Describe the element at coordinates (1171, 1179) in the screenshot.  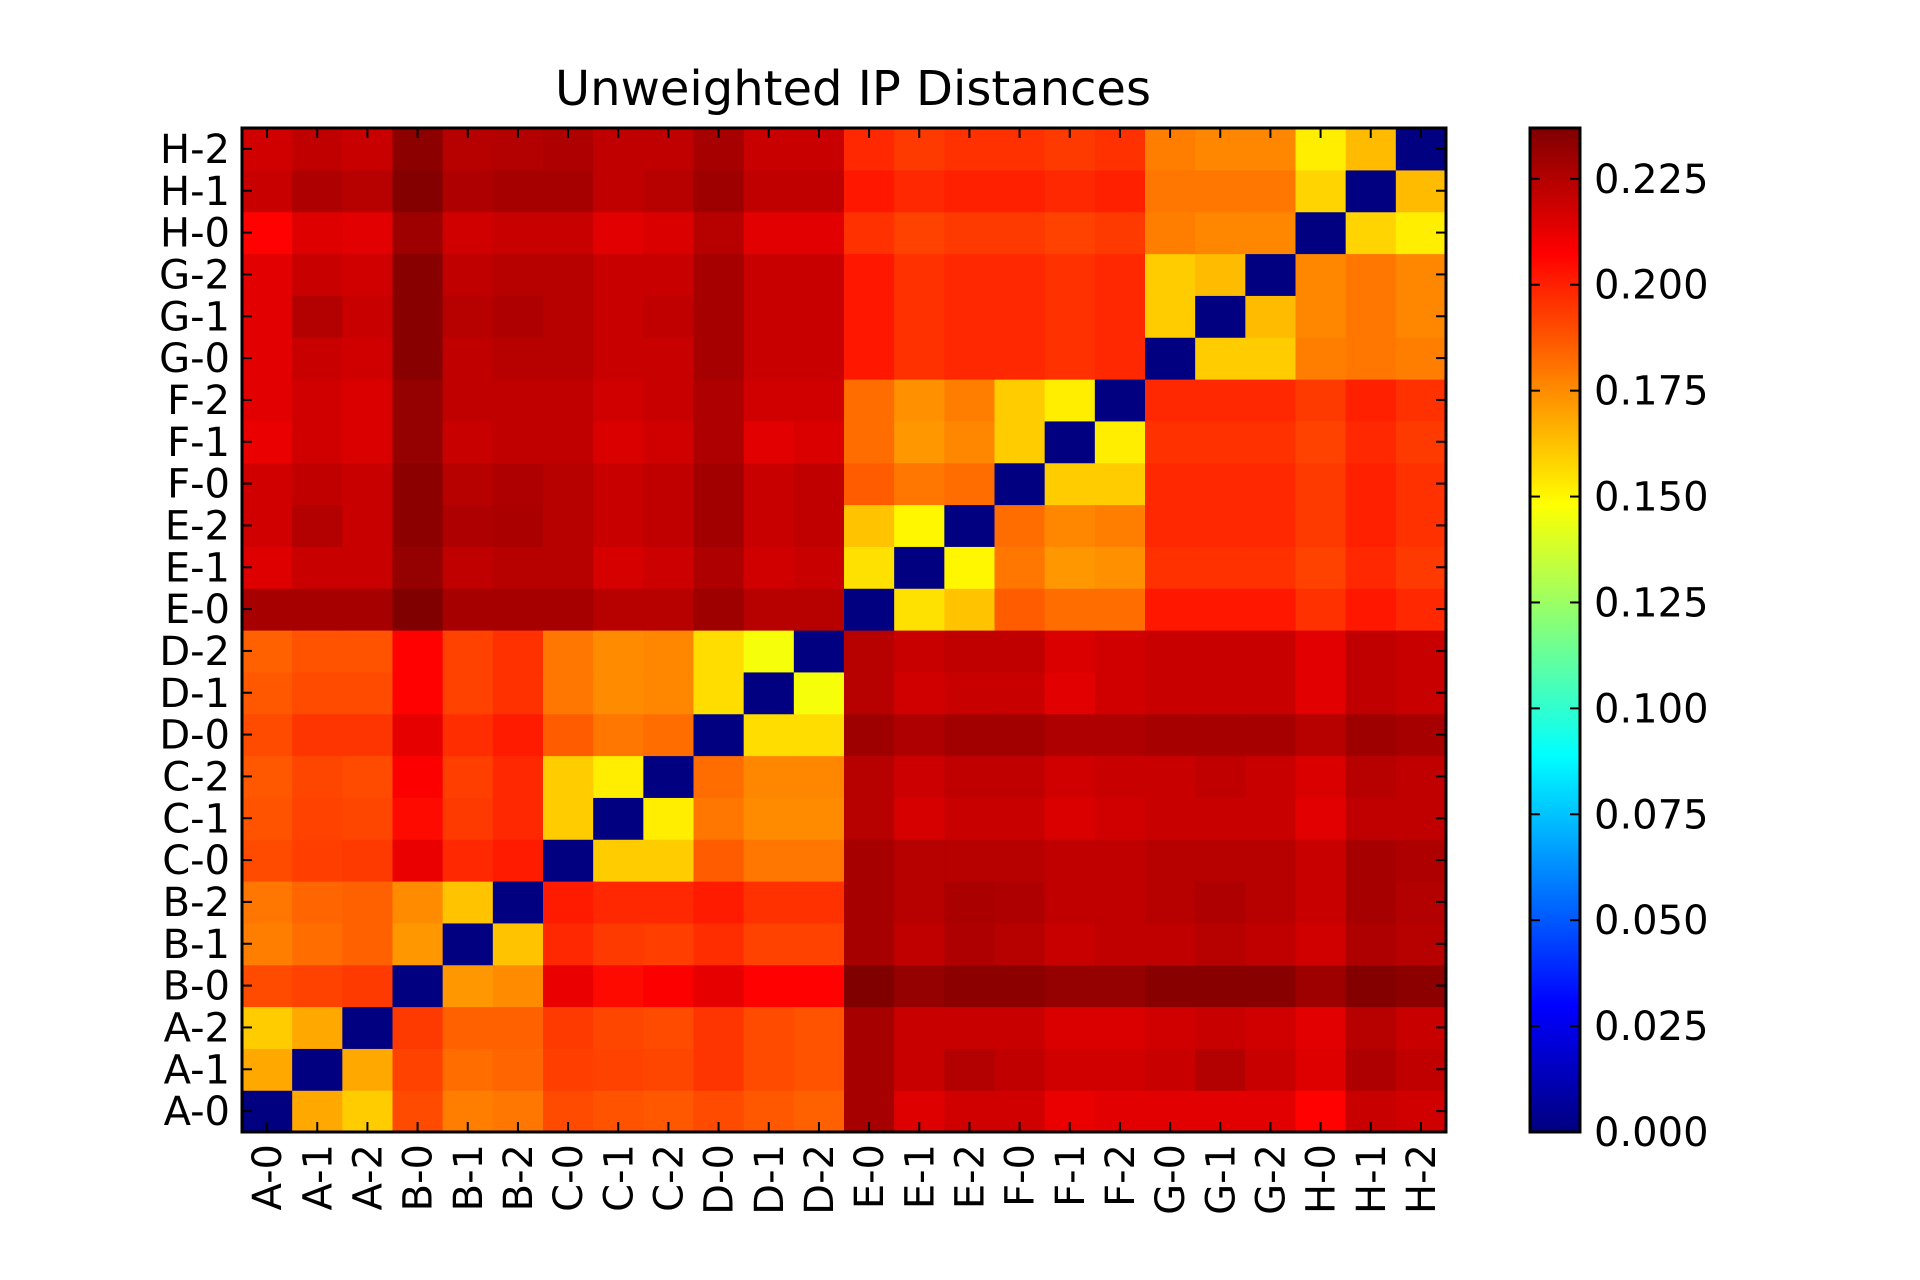
I see `x-tick-label: G-0` at that location.